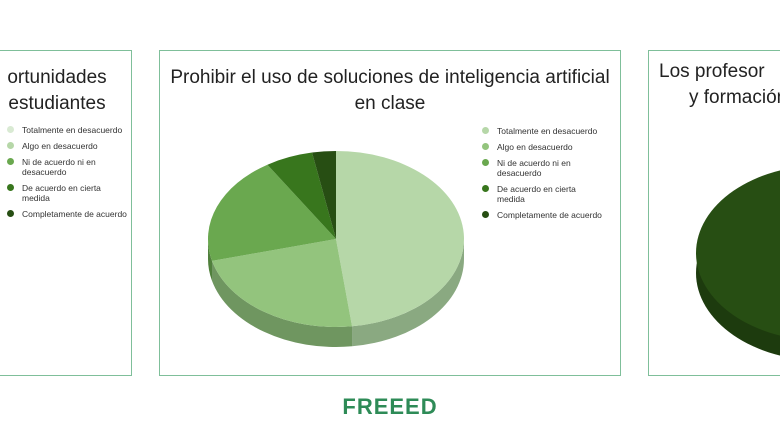 The image size is (780, 440). What do you see at coordinates (719, 85) in the screenshot?
I see `card-title: Los profesor y formación` at bounding box center [719, 85].